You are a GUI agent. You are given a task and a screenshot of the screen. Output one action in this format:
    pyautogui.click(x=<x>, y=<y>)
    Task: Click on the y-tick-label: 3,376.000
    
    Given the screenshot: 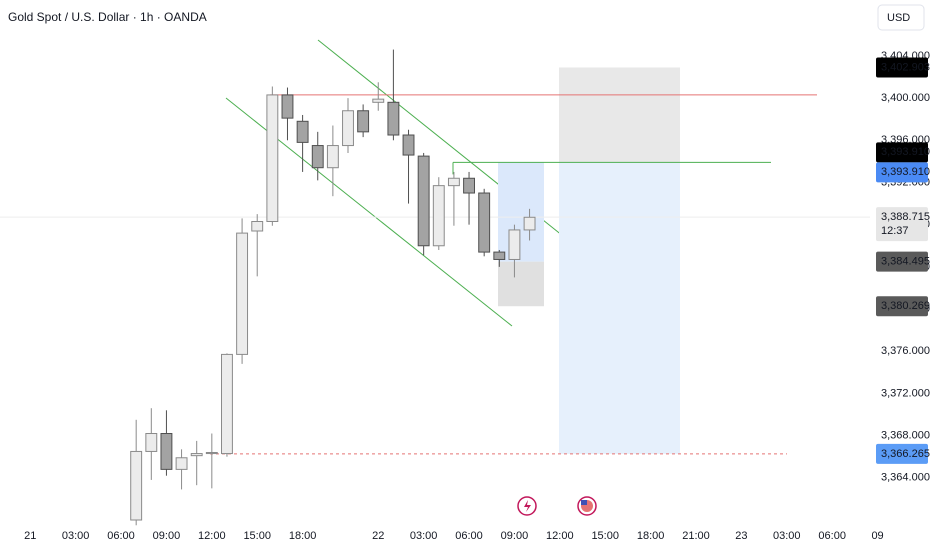 What is the action you would take?
    pyautogui.click(x=905, y=351)
    